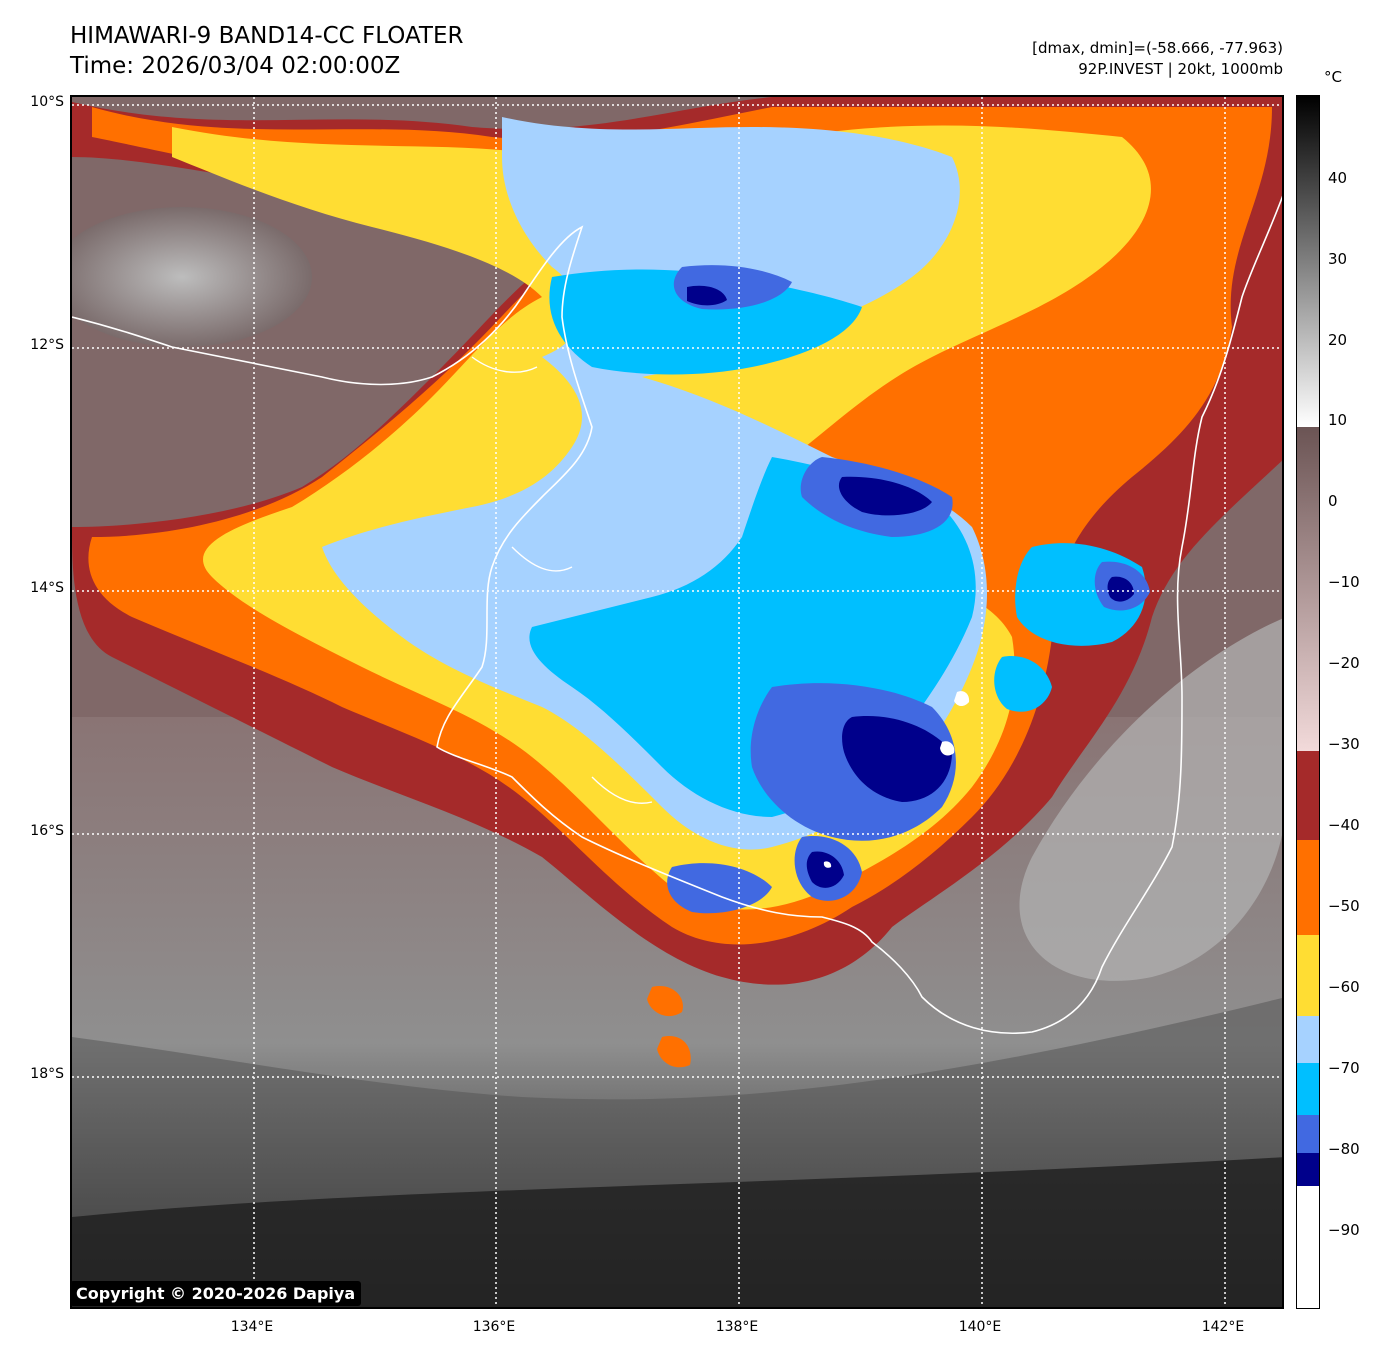  I want to click on colorbar-royal-blue-segment, so click(1308, 1134).